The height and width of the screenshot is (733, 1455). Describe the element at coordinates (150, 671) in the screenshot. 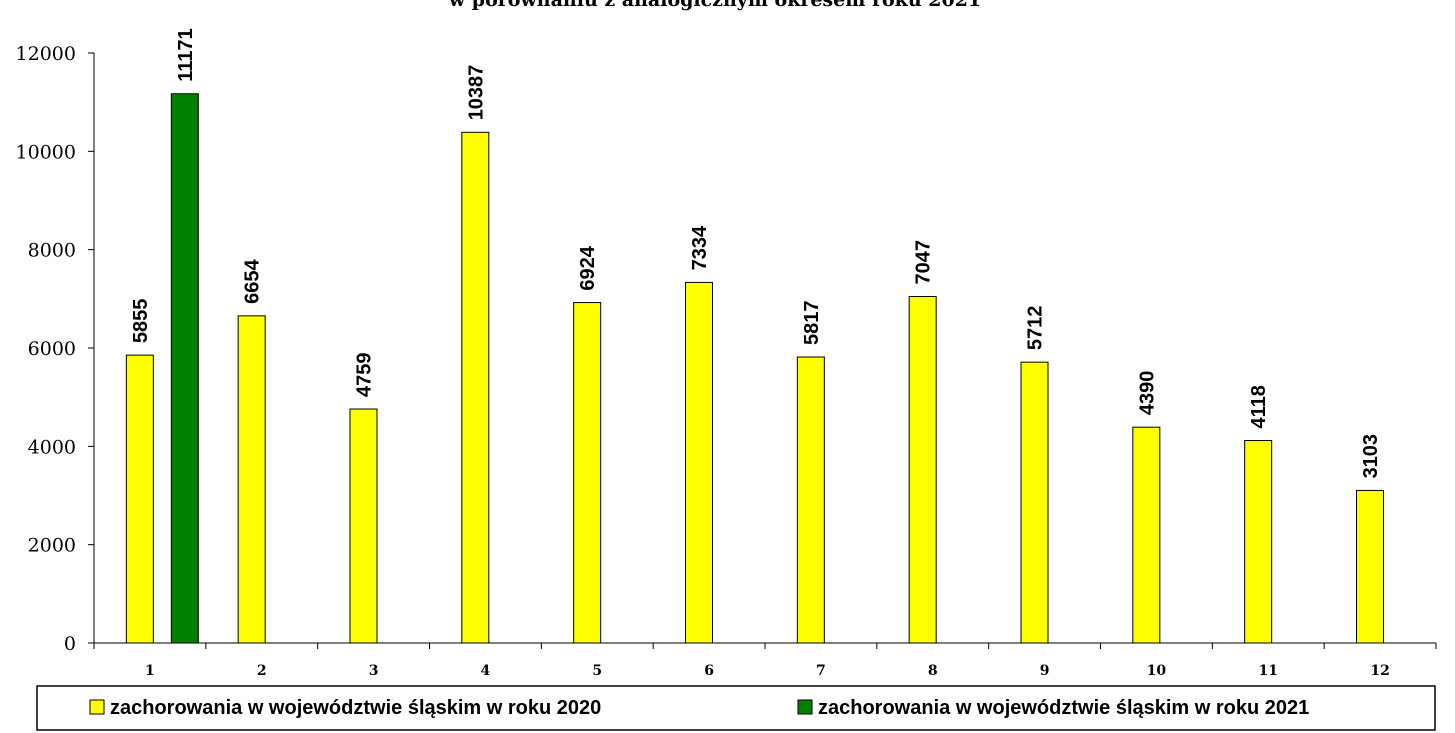

I see `x-tick-label: 1` at that location.